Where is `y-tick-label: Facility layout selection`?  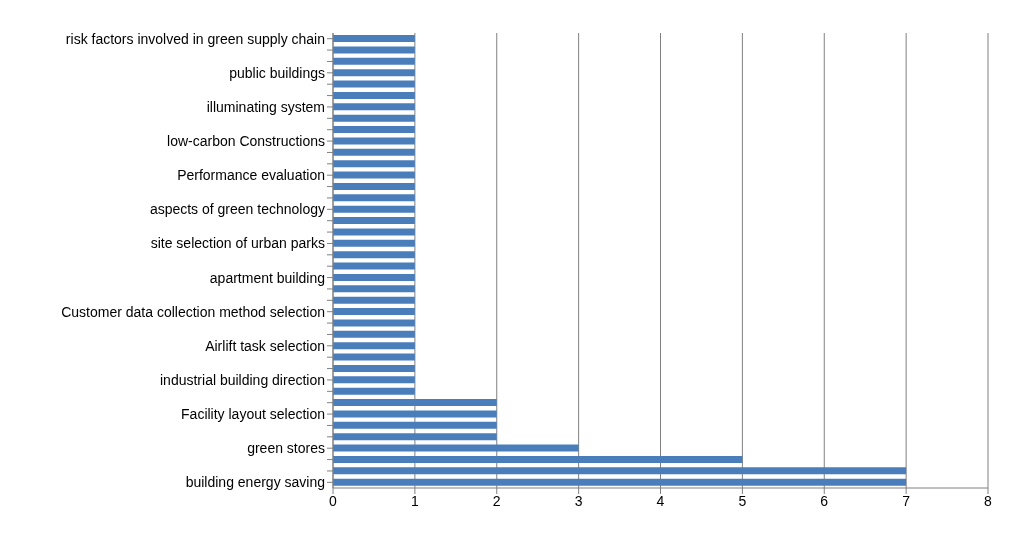 y-tick-label: Facility layout selection is located at coordinates (253, 414).